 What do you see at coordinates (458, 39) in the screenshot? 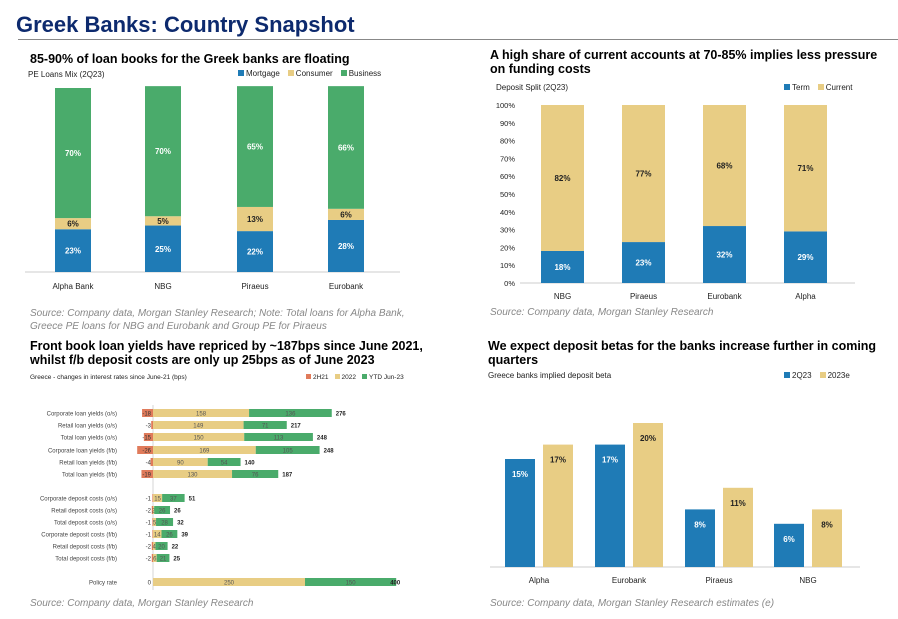
I see `title-divider` at bounding box center [458, 39].